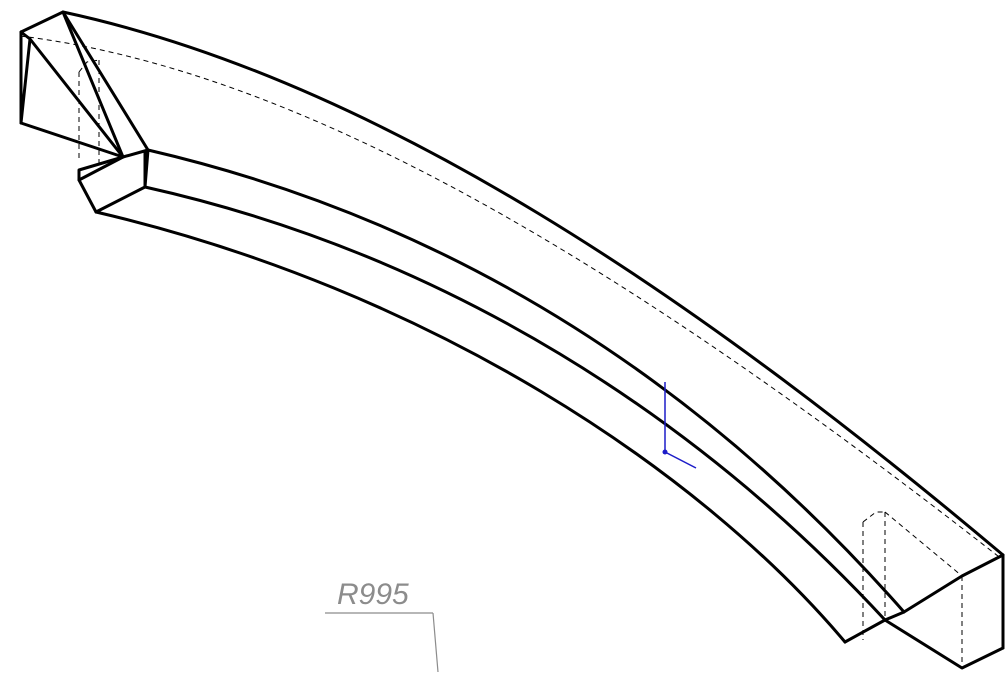 This screenshot has width=1008, height=680. Describe the element at coordinates (93, 84) in the screenshot. I see `left-box-diagonal` at that location.